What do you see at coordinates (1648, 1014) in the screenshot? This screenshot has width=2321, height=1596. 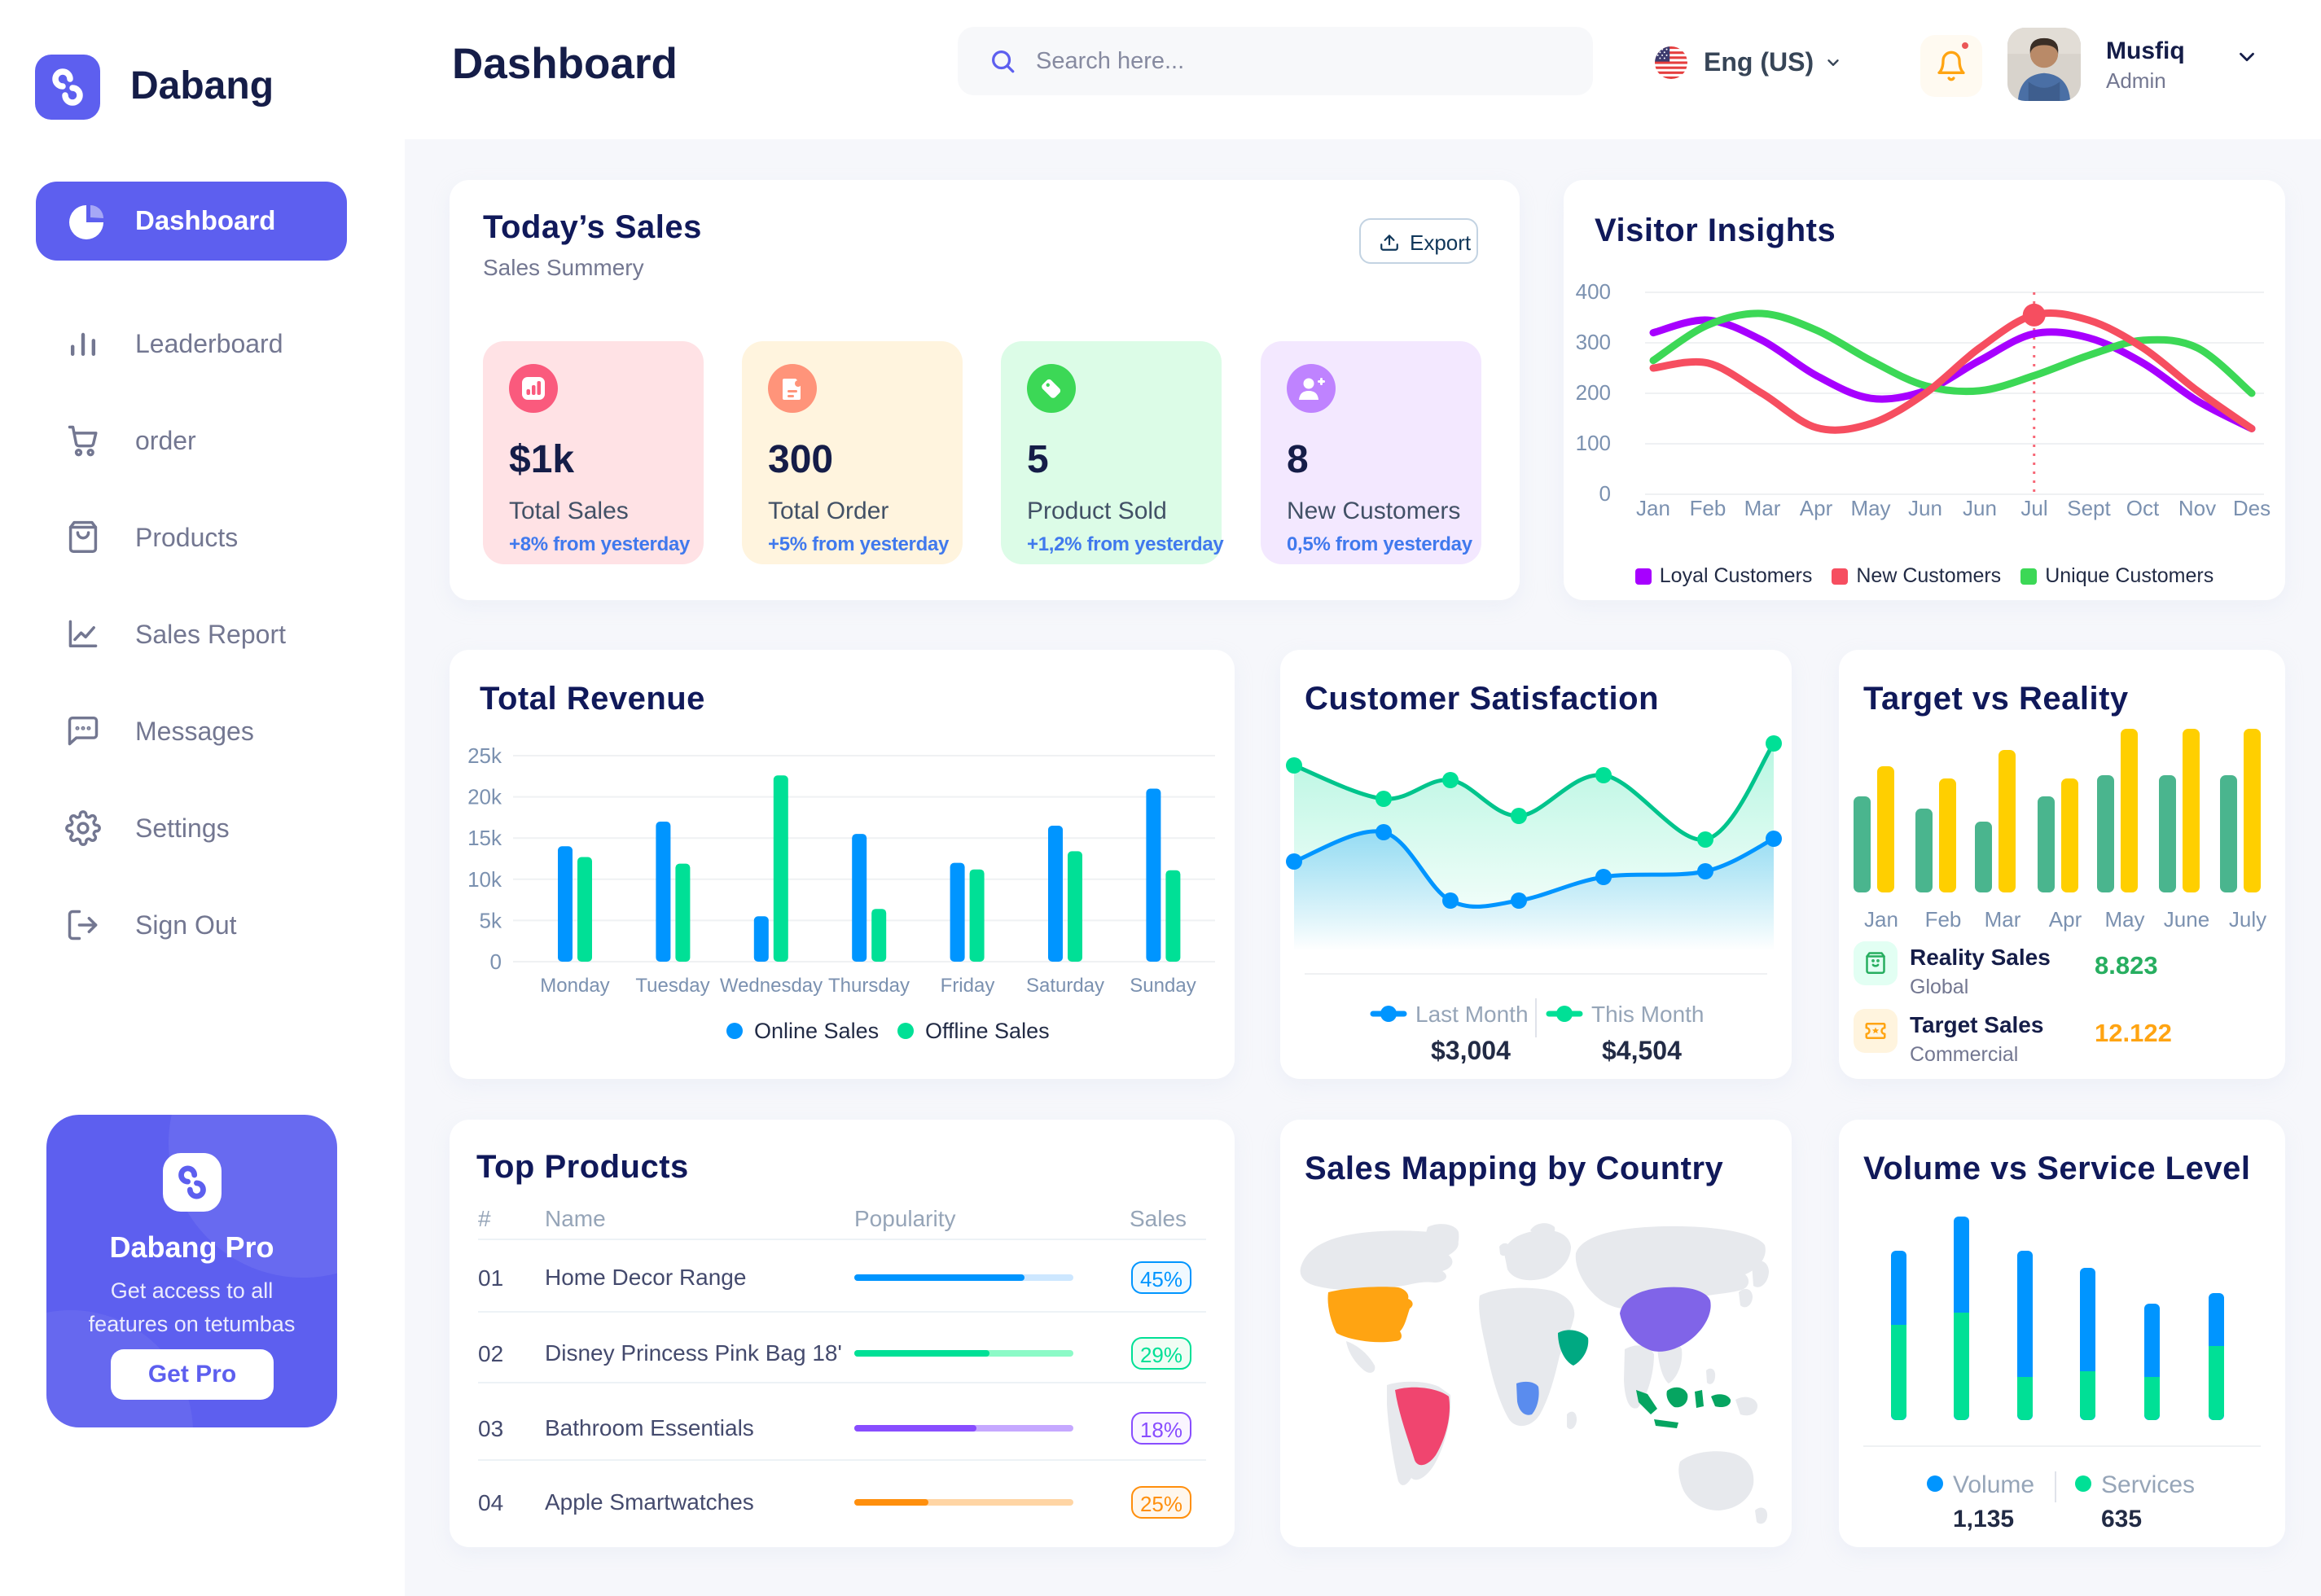 I see `svg-text: This Month` at bounding box center [1648, 1014].